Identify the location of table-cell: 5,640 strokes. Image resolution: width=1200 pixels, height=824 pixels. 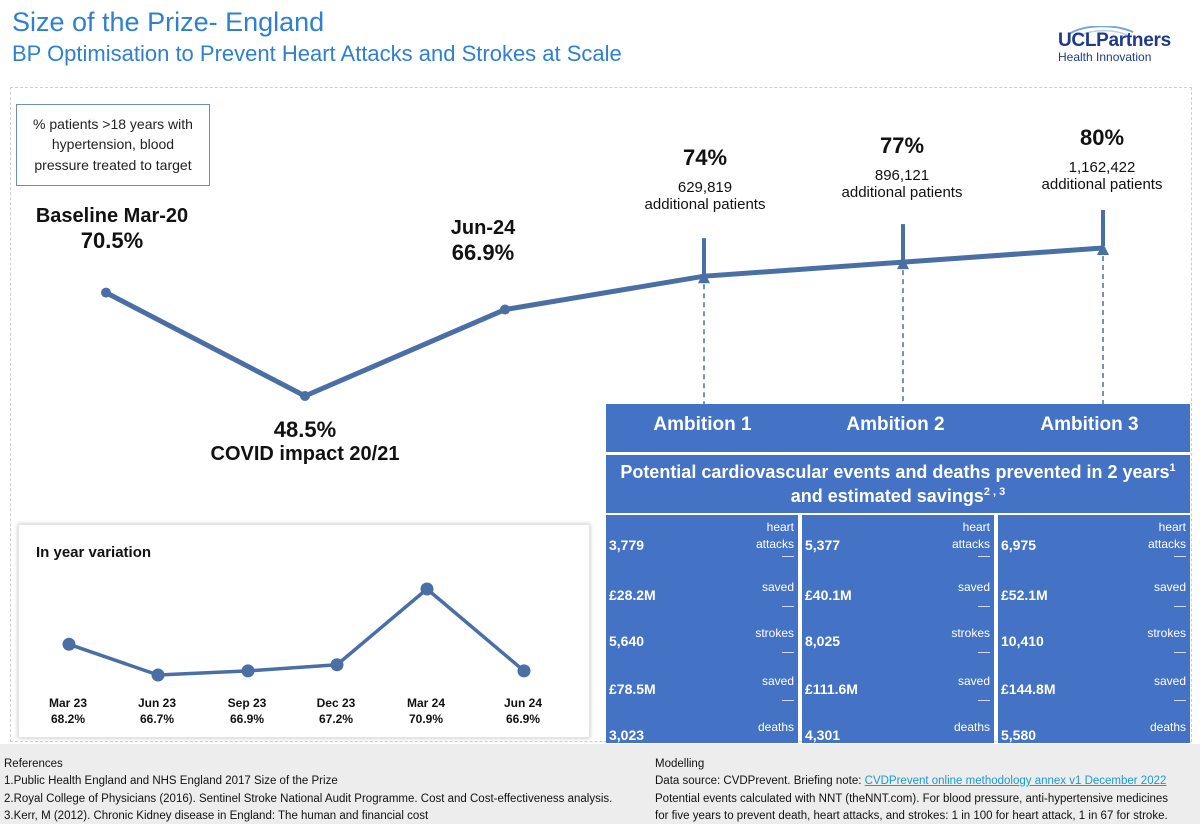
(702, 632).